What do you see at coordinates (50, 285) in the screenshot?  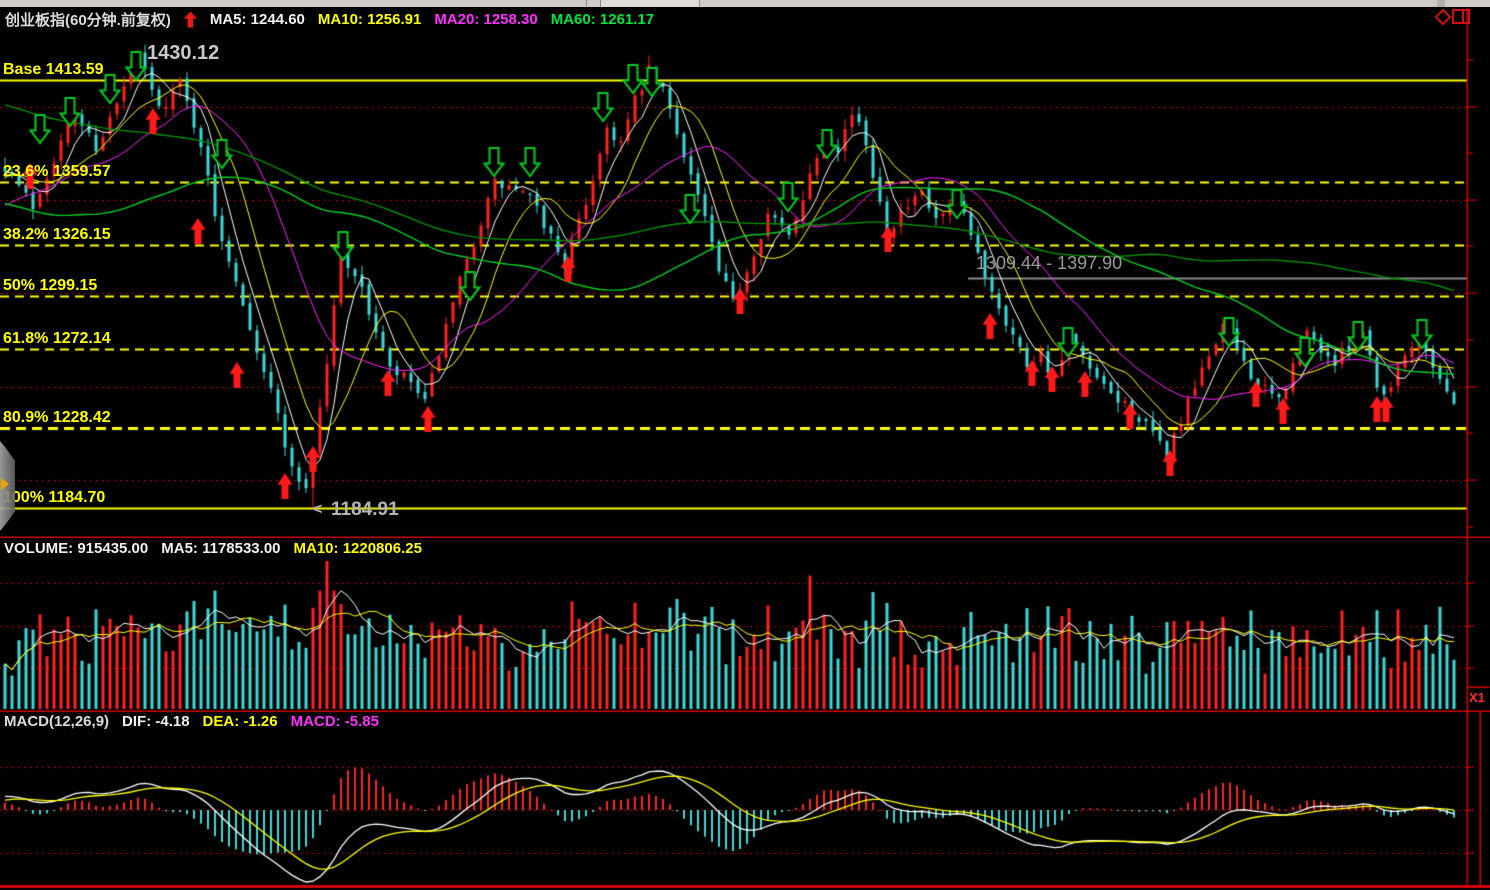 I see `fib-level-label: 50% 1299.15` at bounding box center [50, 285].